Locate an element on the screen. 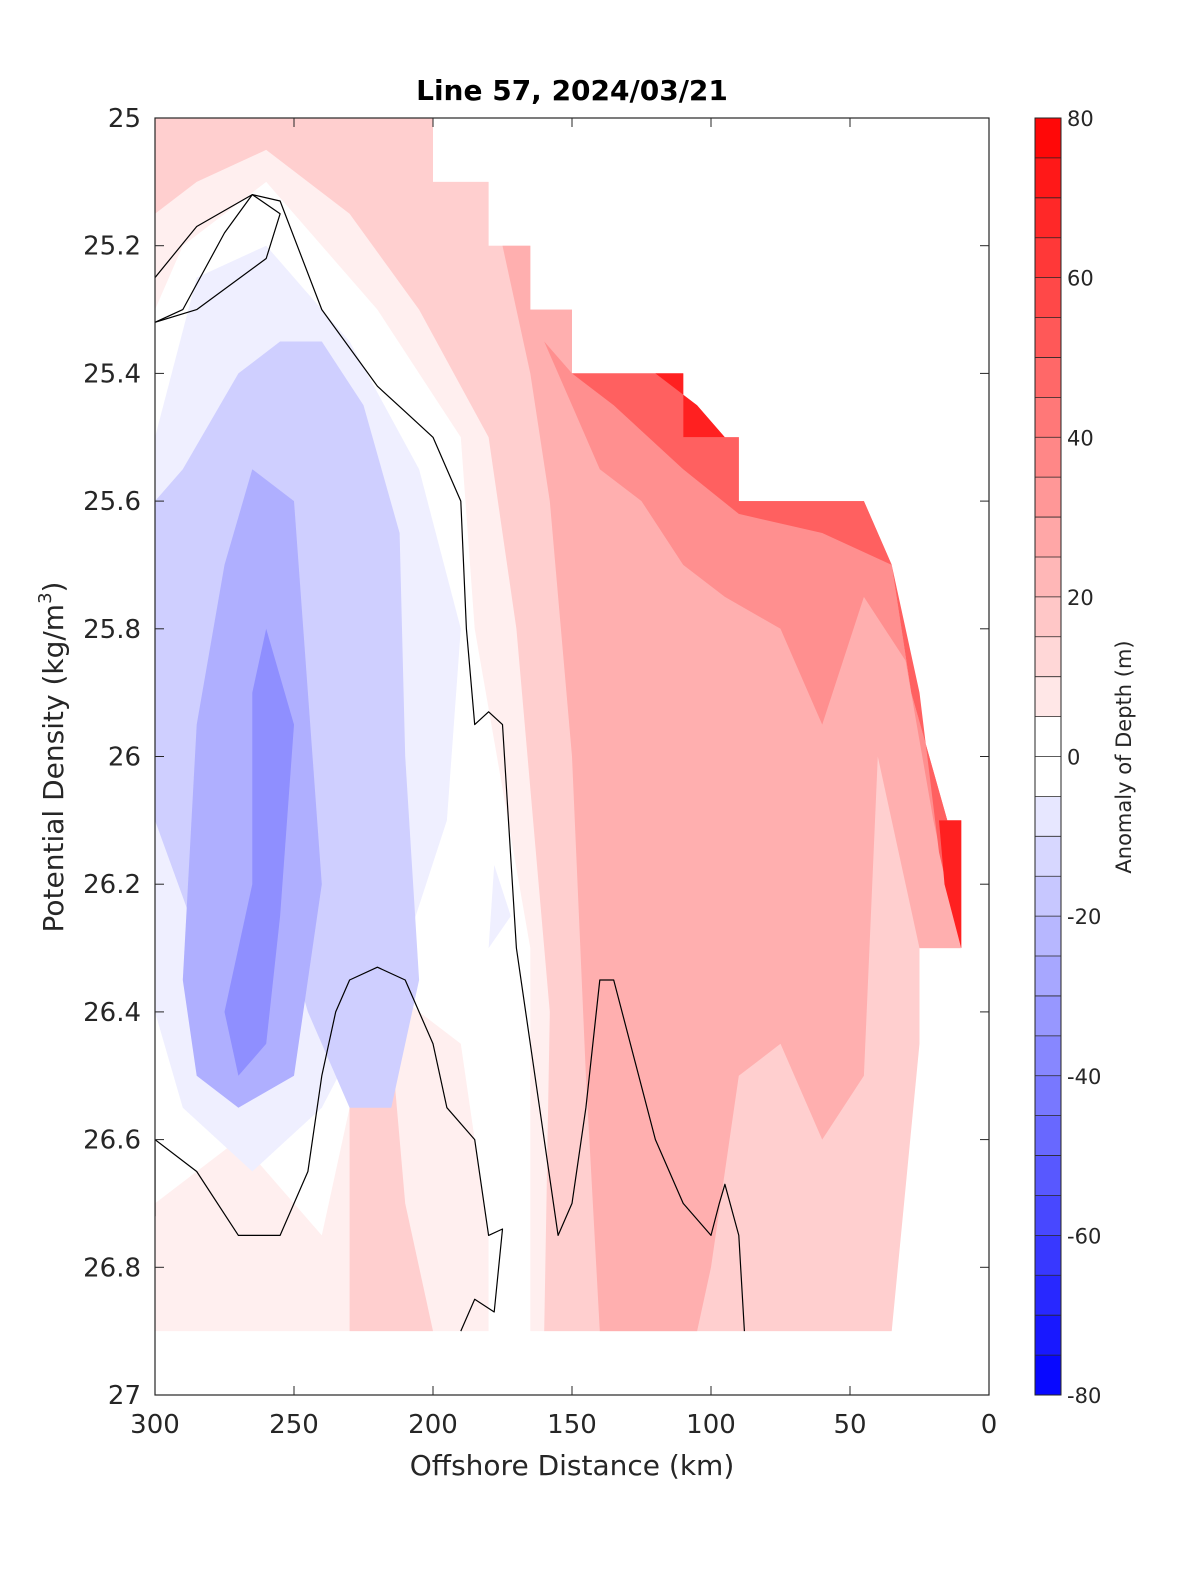  x-tick-label: 0 is located at coordinates (989, 1425).